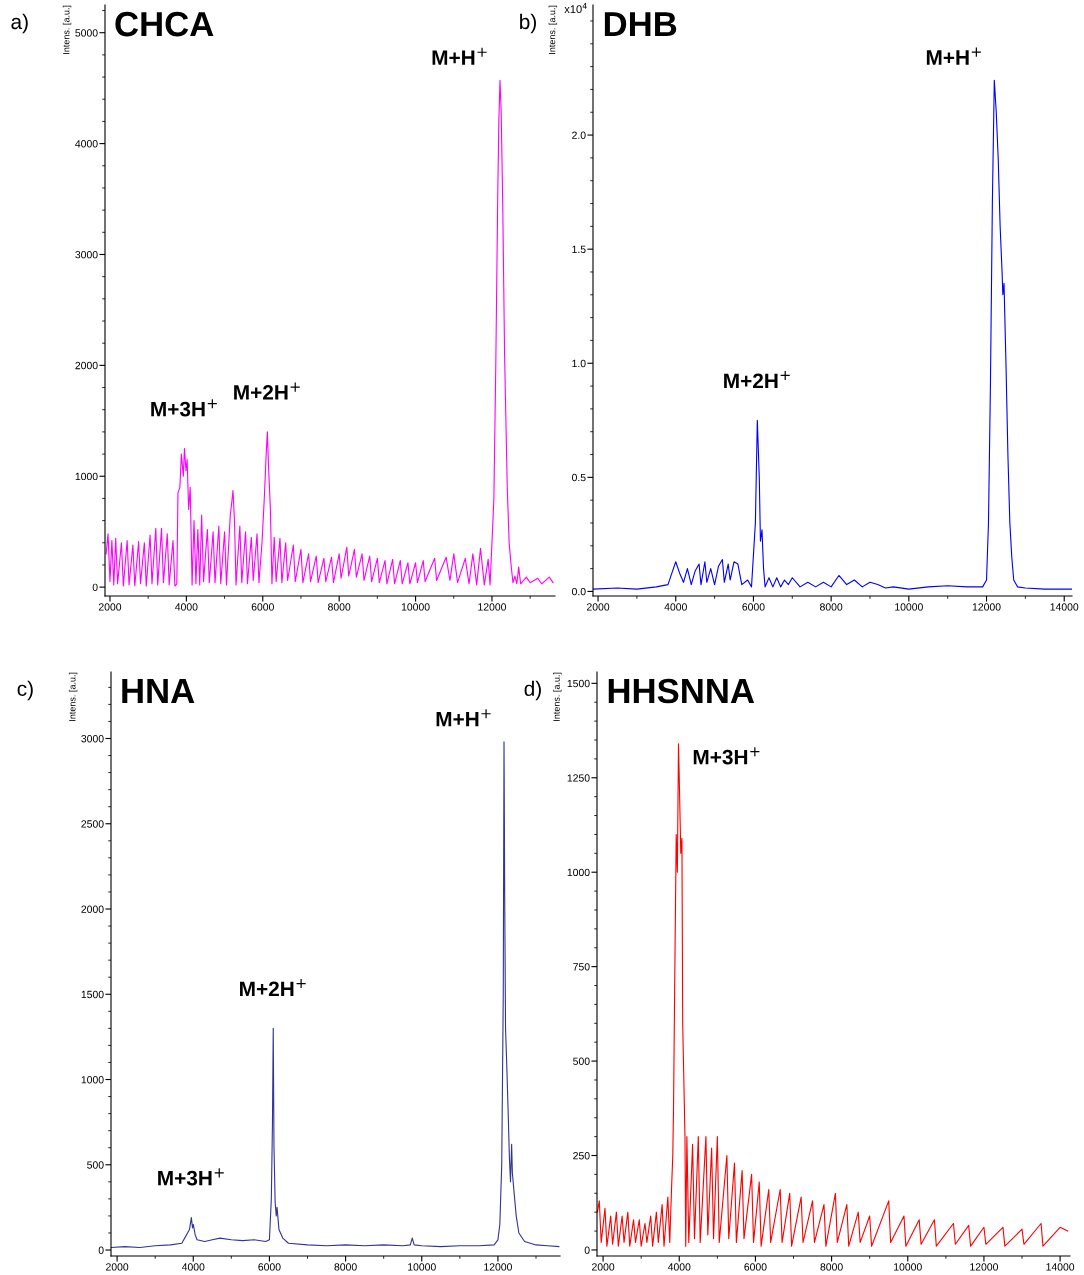 The height and width of the screenshot is (1275, 1084). What do you see at coordinates (581, 1156) in the screenshot?
I see `y-tick-label: 250` at bounding box center [581, 1156].